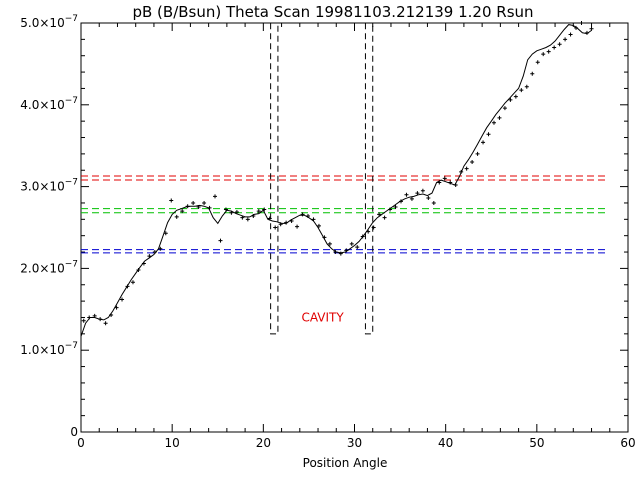 This screenshot has height=485, width=640. I want to click on x-tick-label: 30, so click(354, 443).